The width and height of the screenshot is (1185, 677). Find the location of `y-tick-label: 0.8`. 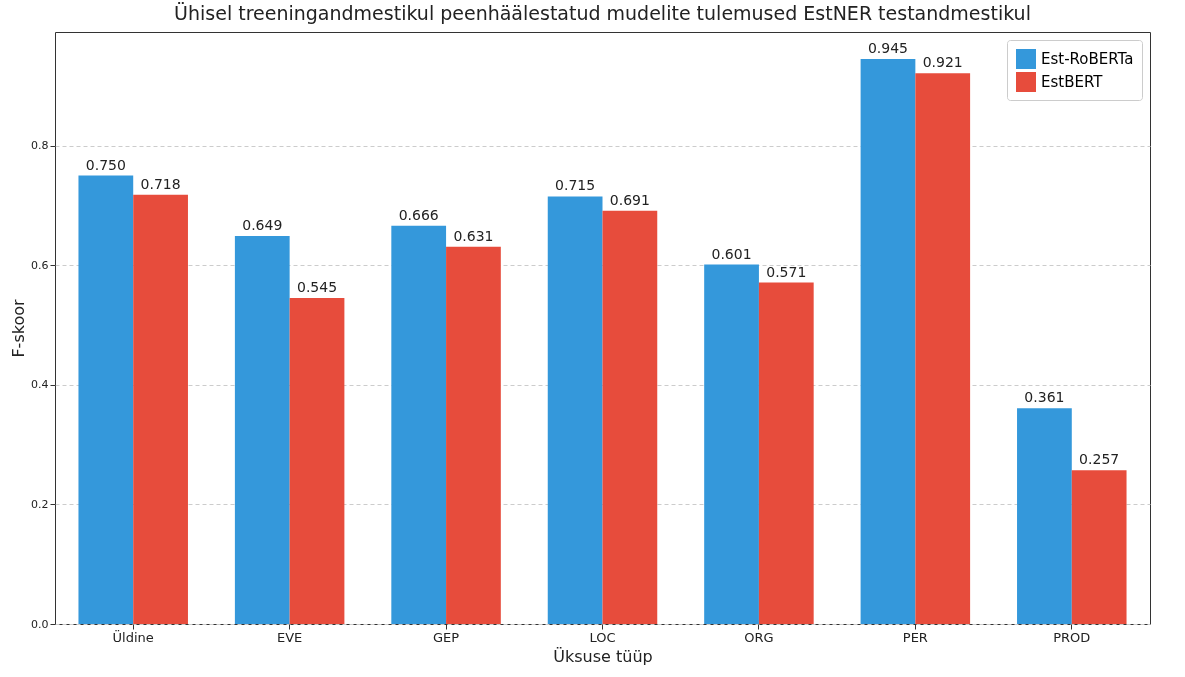

y-tick-label: 0.8 is located at coordinates (40, 146).